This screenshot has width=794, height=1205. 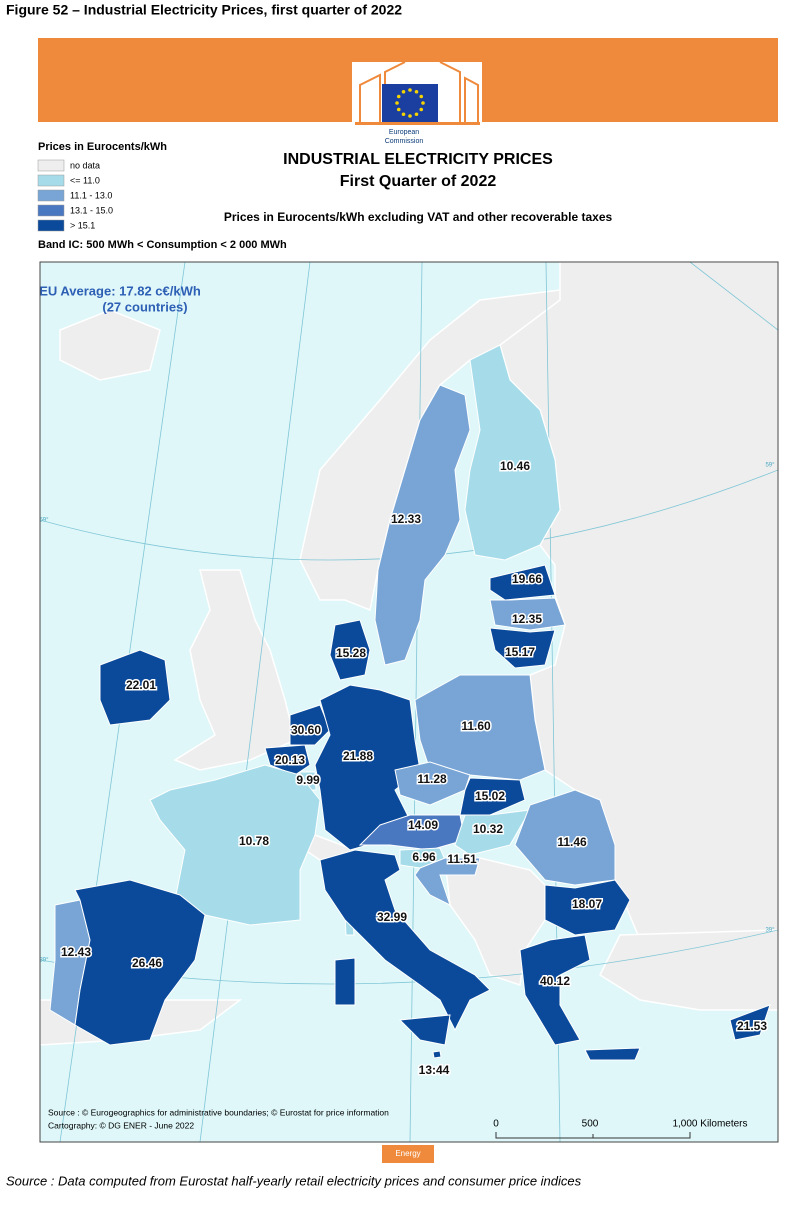 I want to click on legend-title: Prices in Eurocents/kWh, so click(x=102, y=147).